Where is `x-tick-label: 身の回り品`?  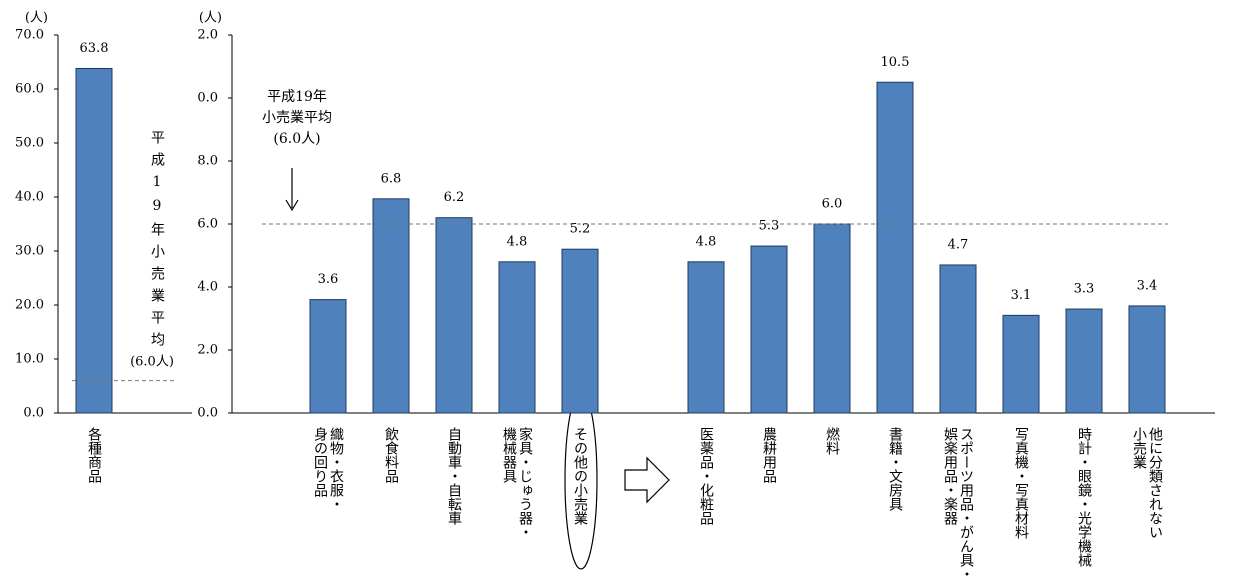
x-tick-label: 身の回り品 is located at coordinates (320, 462).